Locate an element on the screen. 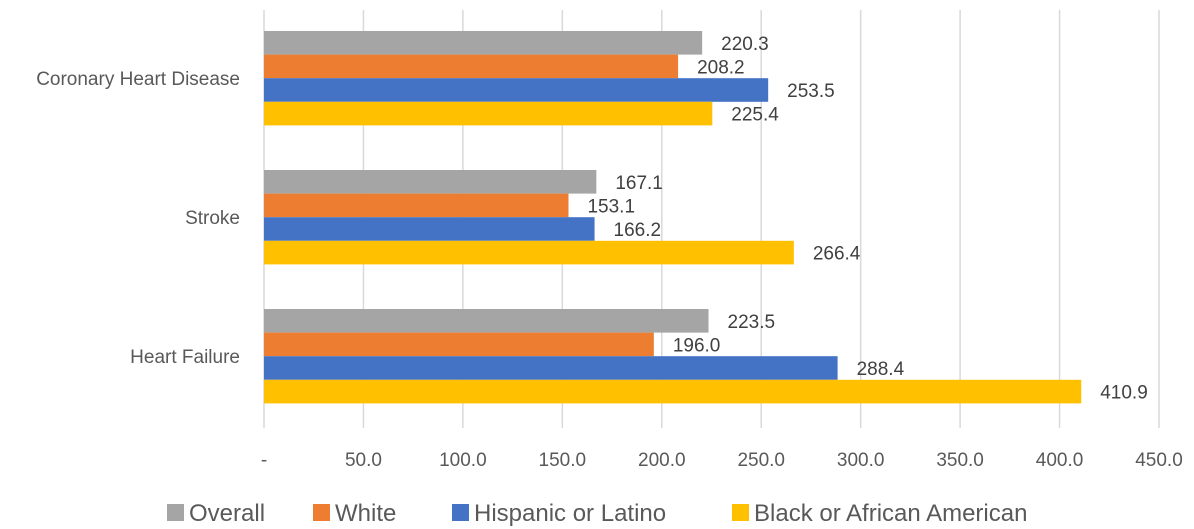 Image resolution: width=1194 pixels, height=529 pixels. x-tick-label: 100.0 is located at coordinates (463, 460).